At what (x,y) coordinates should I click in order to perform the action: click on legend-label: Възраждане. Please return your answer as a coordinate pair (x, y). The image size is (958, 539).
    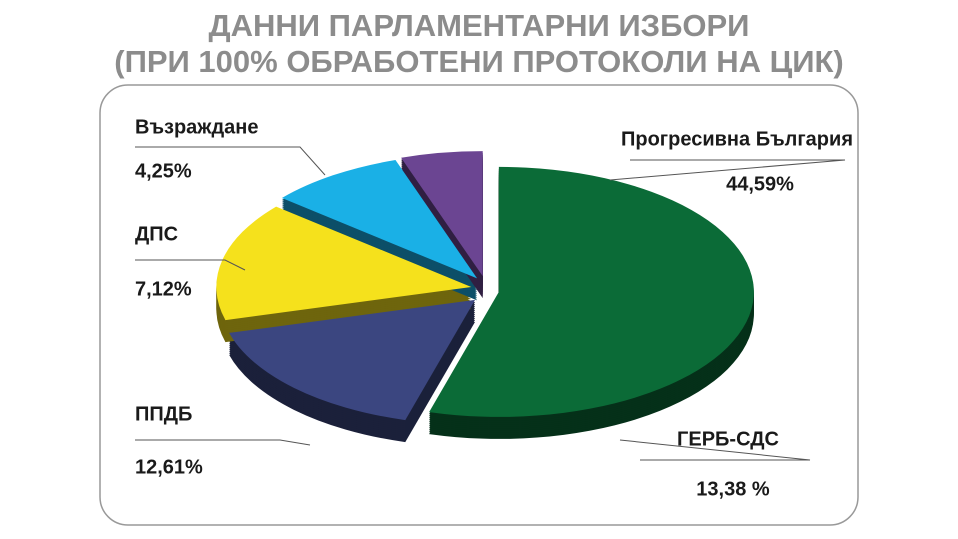
    Looking at the image, I should click on (197, 127).